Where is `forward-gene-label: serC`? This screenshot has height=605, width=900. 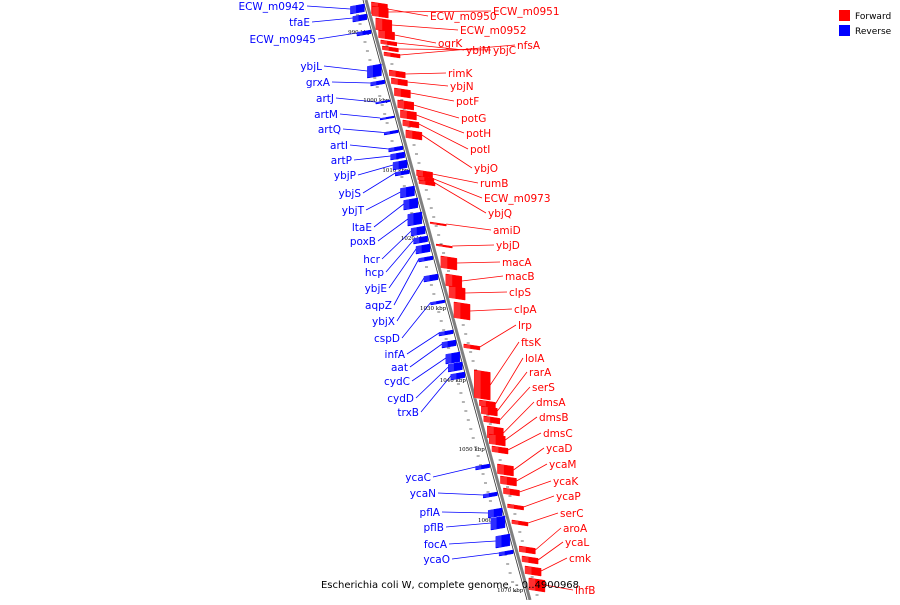
forward-gene-label: serC is located at coordinates (572, 514).